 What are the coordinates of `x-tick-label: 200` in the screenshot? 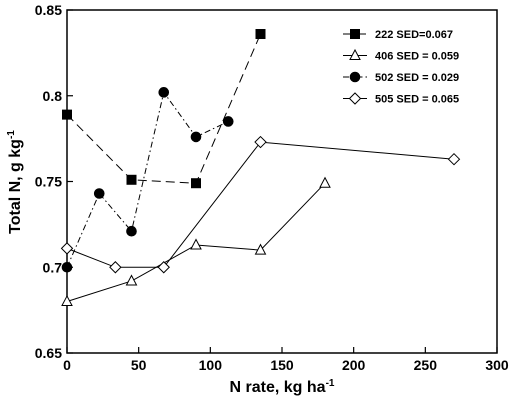 It's located at (354, 365).